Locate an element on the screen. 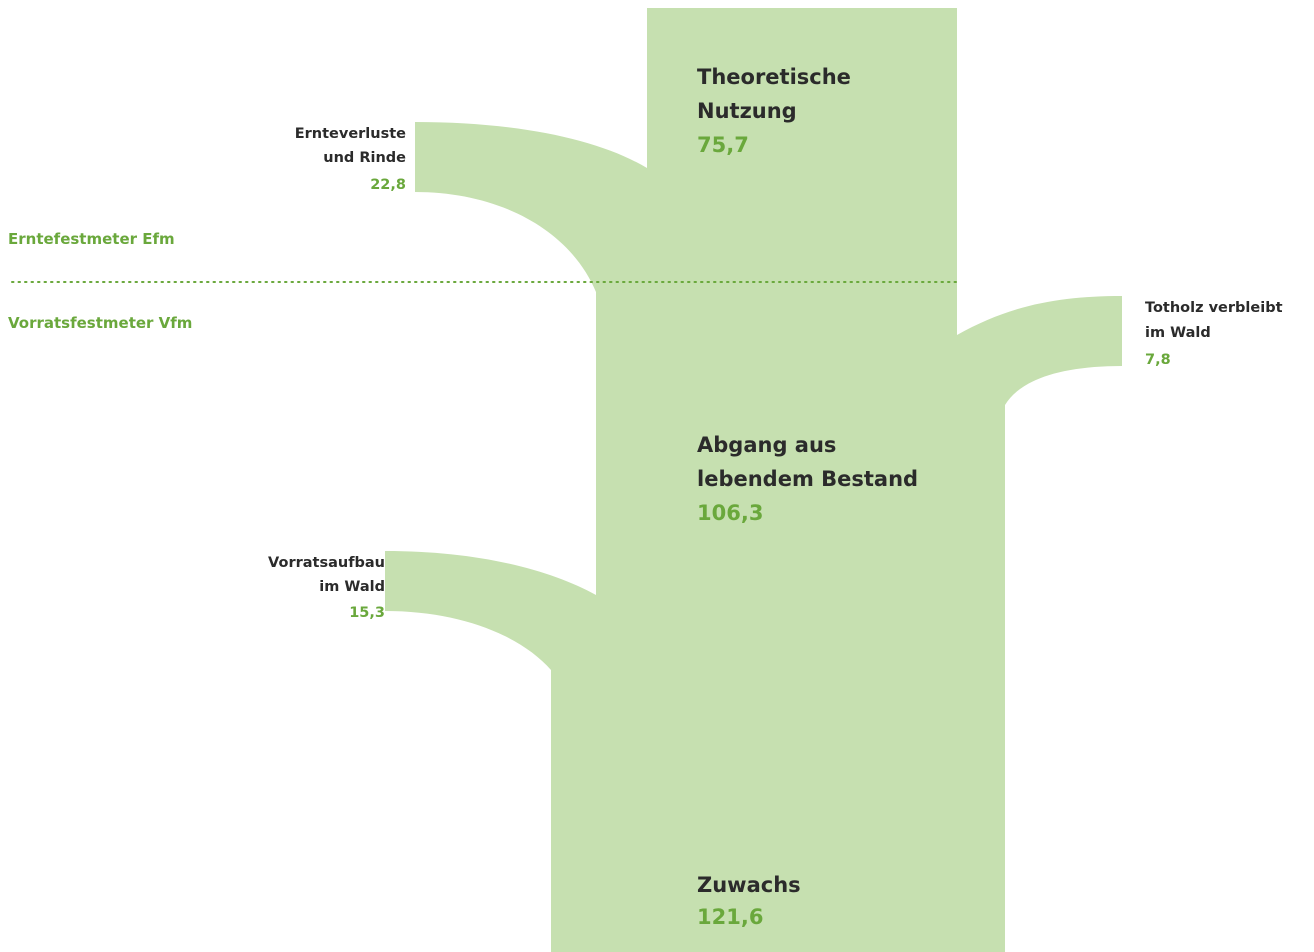  region-label: Vorratsfestmeter Vfm is located at coordinates (100, 323).